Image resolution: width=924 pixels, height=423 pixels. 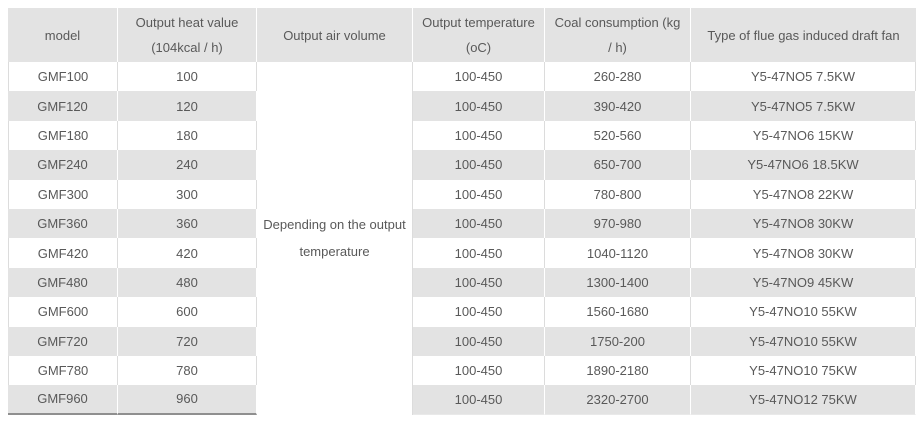 What do you see at coordinates (618, 253) in the screenshot?
I see `cell-coal-consumption: 1040-1120` at bounding box center [618, 253].